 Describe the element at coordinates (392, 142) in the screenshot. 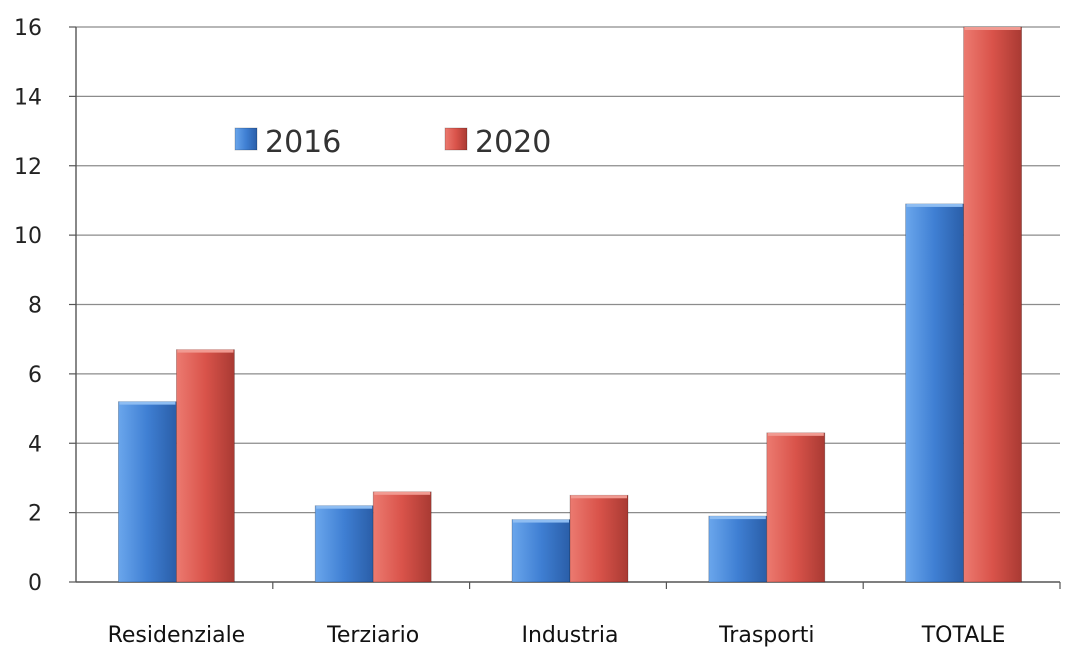

I see `legend: 2016 2020` at that location.